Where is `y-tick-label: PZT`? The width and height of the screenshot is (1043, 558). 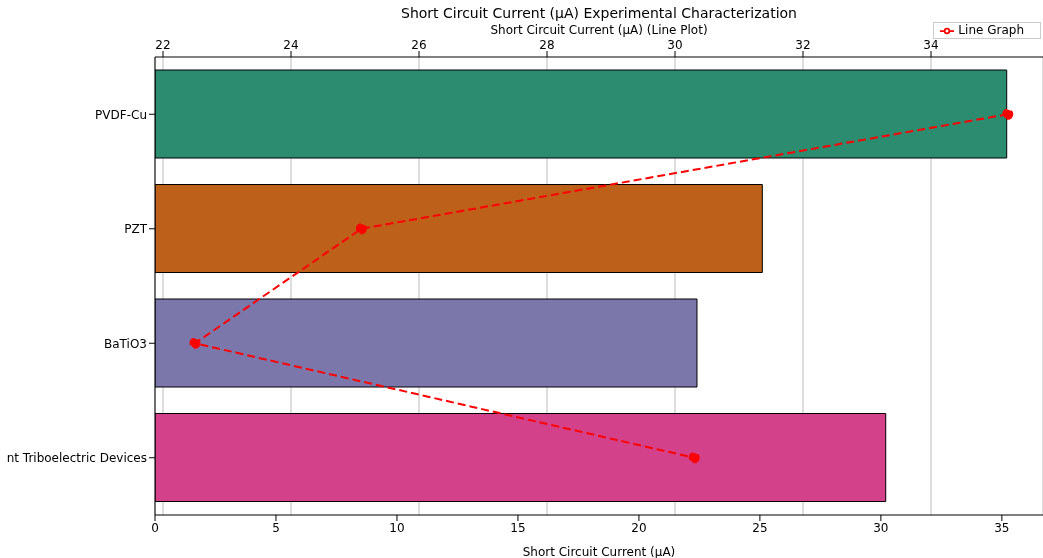
y-tick-label: PZT is located at coordinates (136, 229).